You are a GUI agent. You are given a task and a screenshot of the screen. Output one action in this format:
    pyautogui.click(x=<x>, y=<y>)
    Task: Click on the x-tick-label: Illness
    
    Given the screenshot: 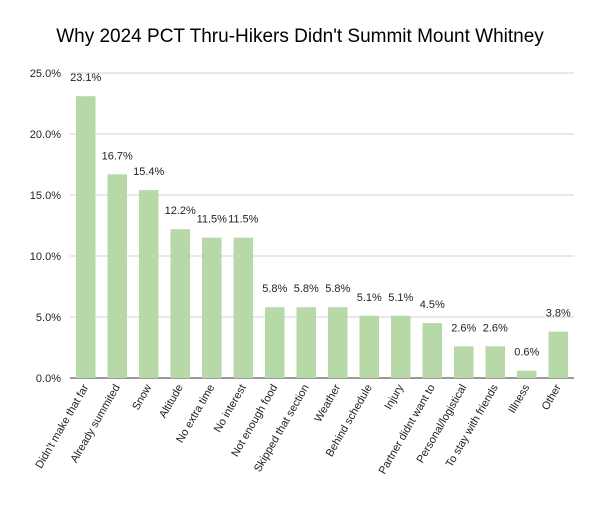 What is the action you would take?
    pyautogui.click(x=519, y=398)
    